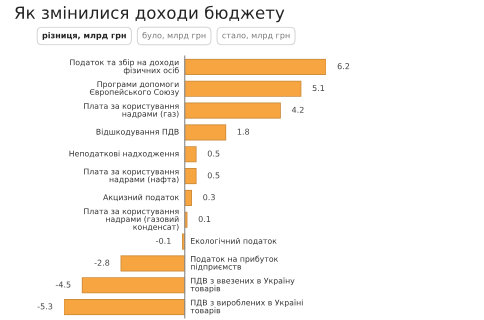 The width and height of the screenshot is (484, 320). What do you see at coordinates (209, 197) in the screenshot?
I see `data-label: 0.3` at bounding box center [209, 197].